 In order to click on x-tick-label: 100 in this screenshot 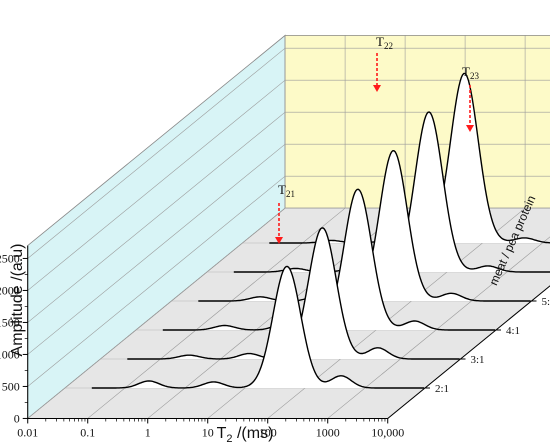, I will do `click(268, 432)`.